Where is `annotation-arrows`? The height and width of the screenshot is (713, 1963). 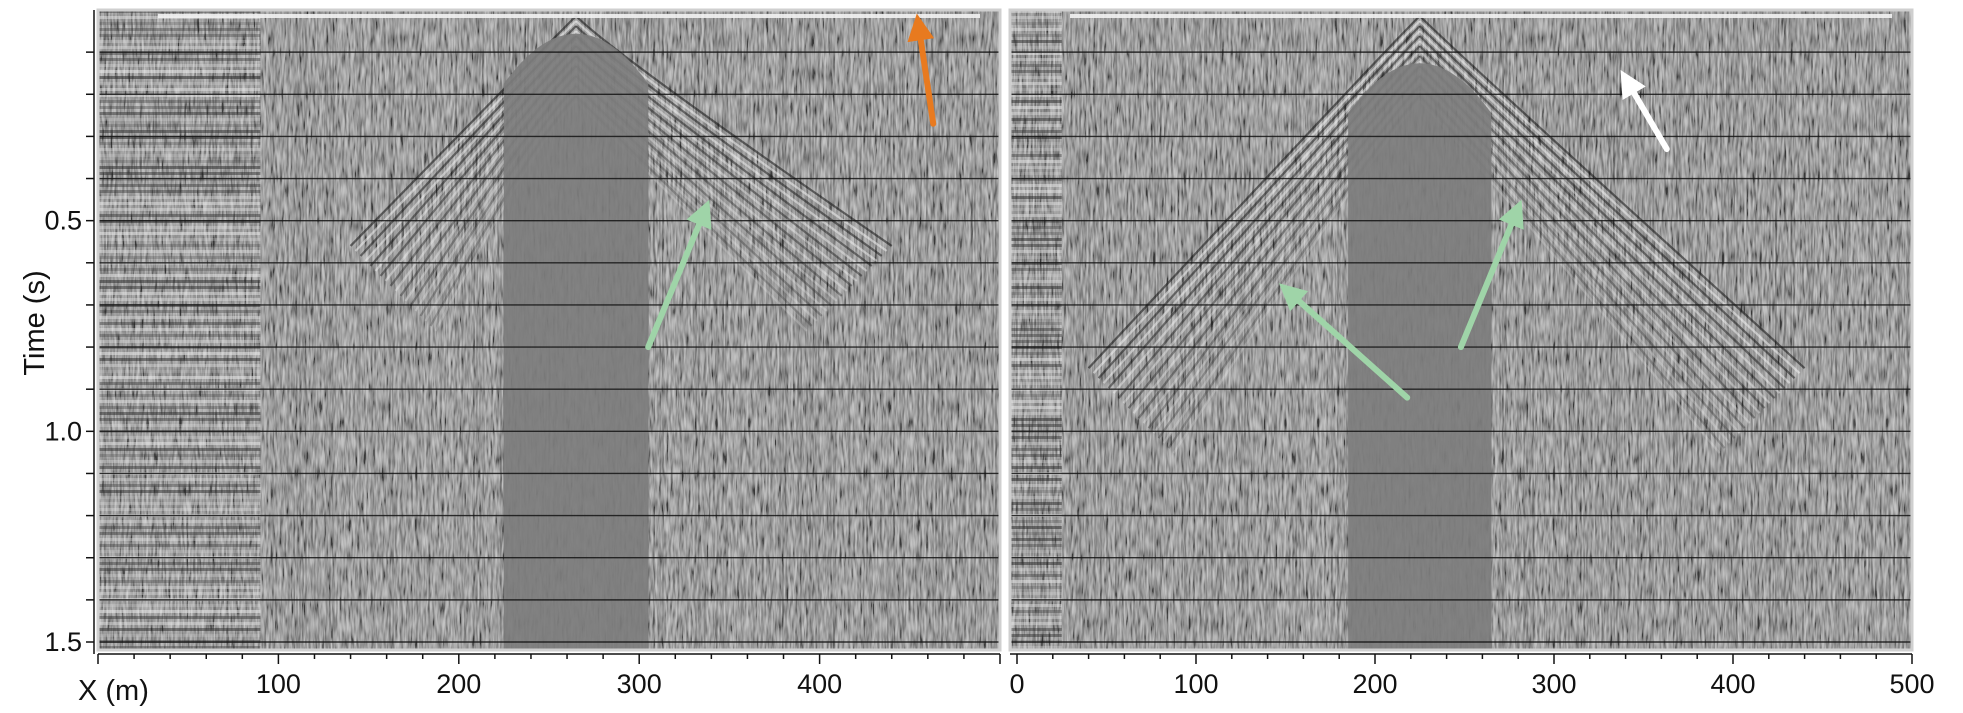
annotation-arrows is located at coordinates (1474, 235).